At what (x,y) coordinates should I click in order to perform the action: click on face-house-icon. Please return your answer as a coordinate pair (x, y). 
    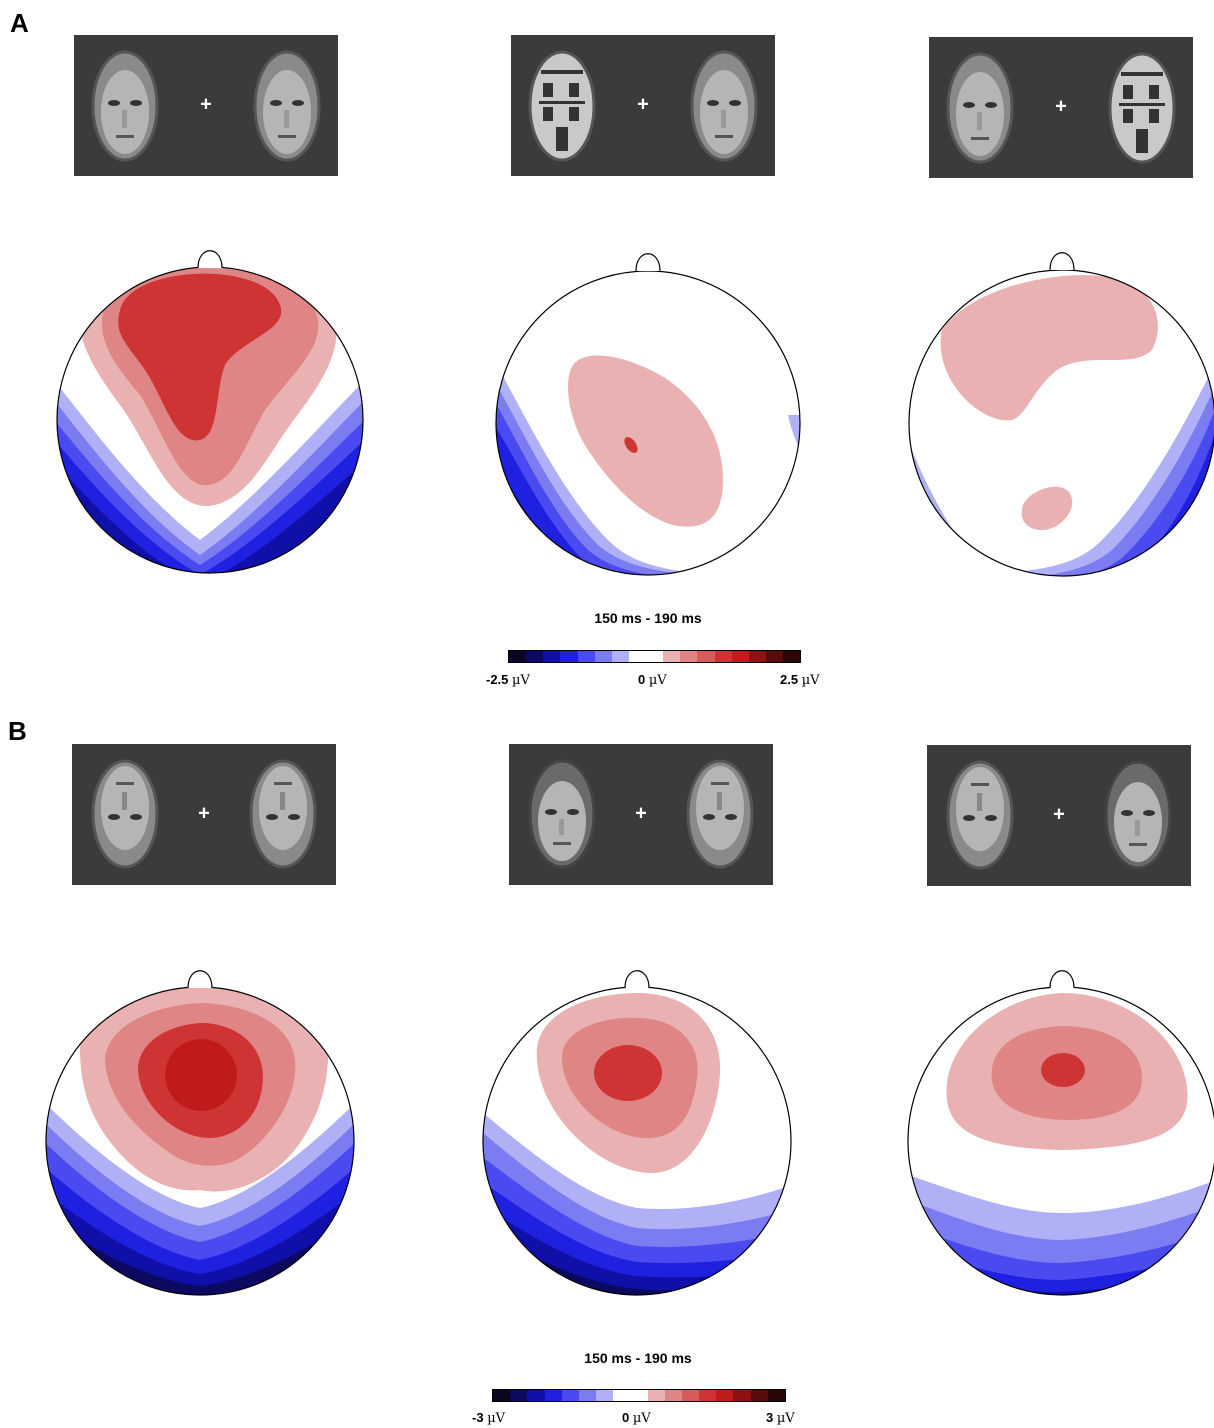
    Looking at the image, I should click on (1061, 108).